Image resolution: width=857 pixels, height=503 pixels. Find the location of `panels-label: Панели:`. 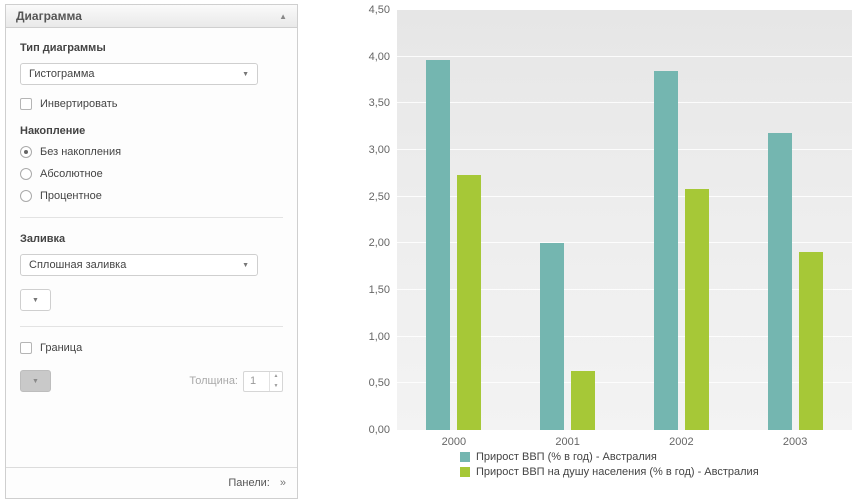

panels-label: Панели: is located at coordinates (249, 483).